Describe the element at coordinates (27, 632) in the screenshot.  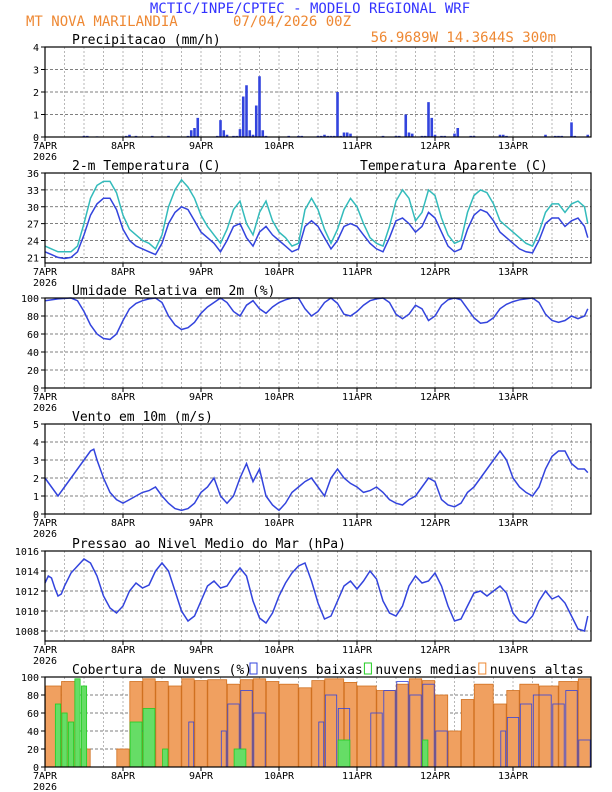
I see `y-tick-label: 1008` at that location.